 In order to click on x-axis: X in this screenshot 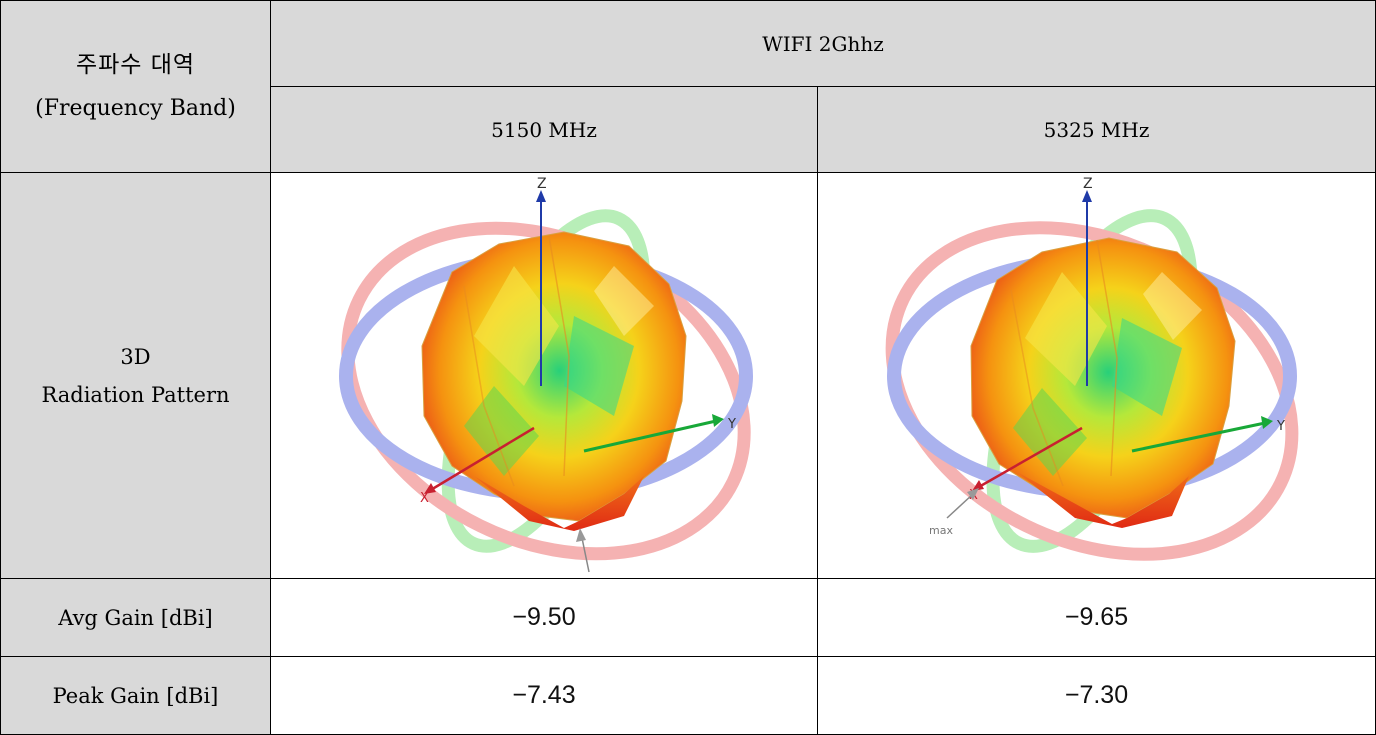, I will do `click(477, 466)`.